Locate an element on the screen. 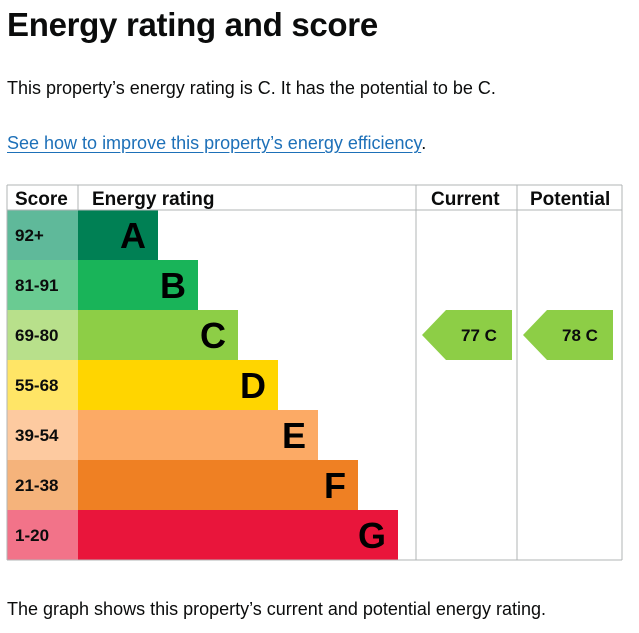 This screenshot has height=633, width=639. potential-rating-arrow is located at coordinates (568, 335).